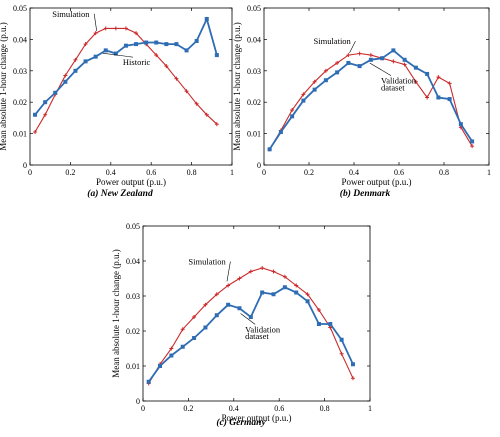 The image size is (500, 437). What do you see at coordinates (25, 165) in the screenshot?
I see `y-tick-label: 0` at bounding box center [25, 165].